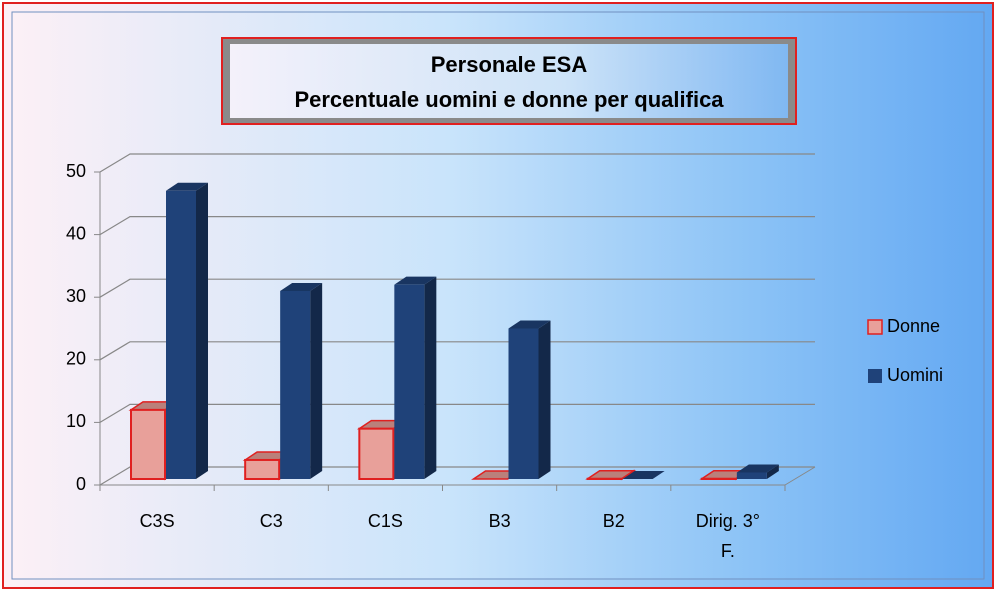 The width and height of the screenshot is (996, 596). I want to click on chart-subtitle: Percentuale uomini e donne per qualifica, so click(509, 99).